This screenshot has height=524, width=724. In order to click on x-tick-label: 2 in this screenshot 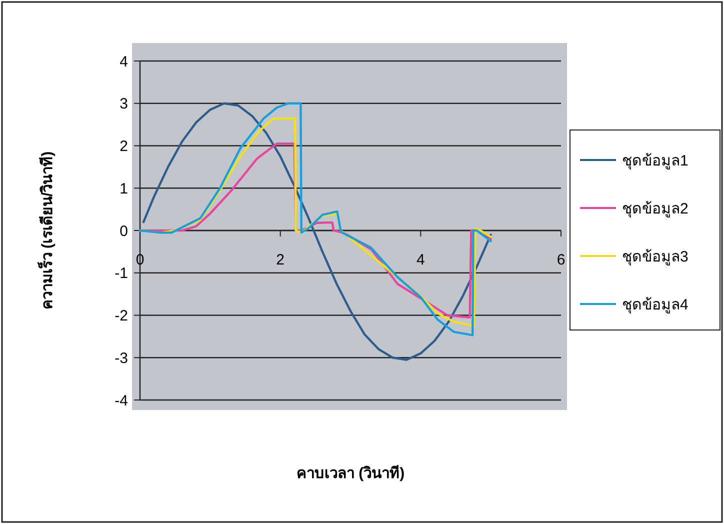, I will do `click(280, 260)`.